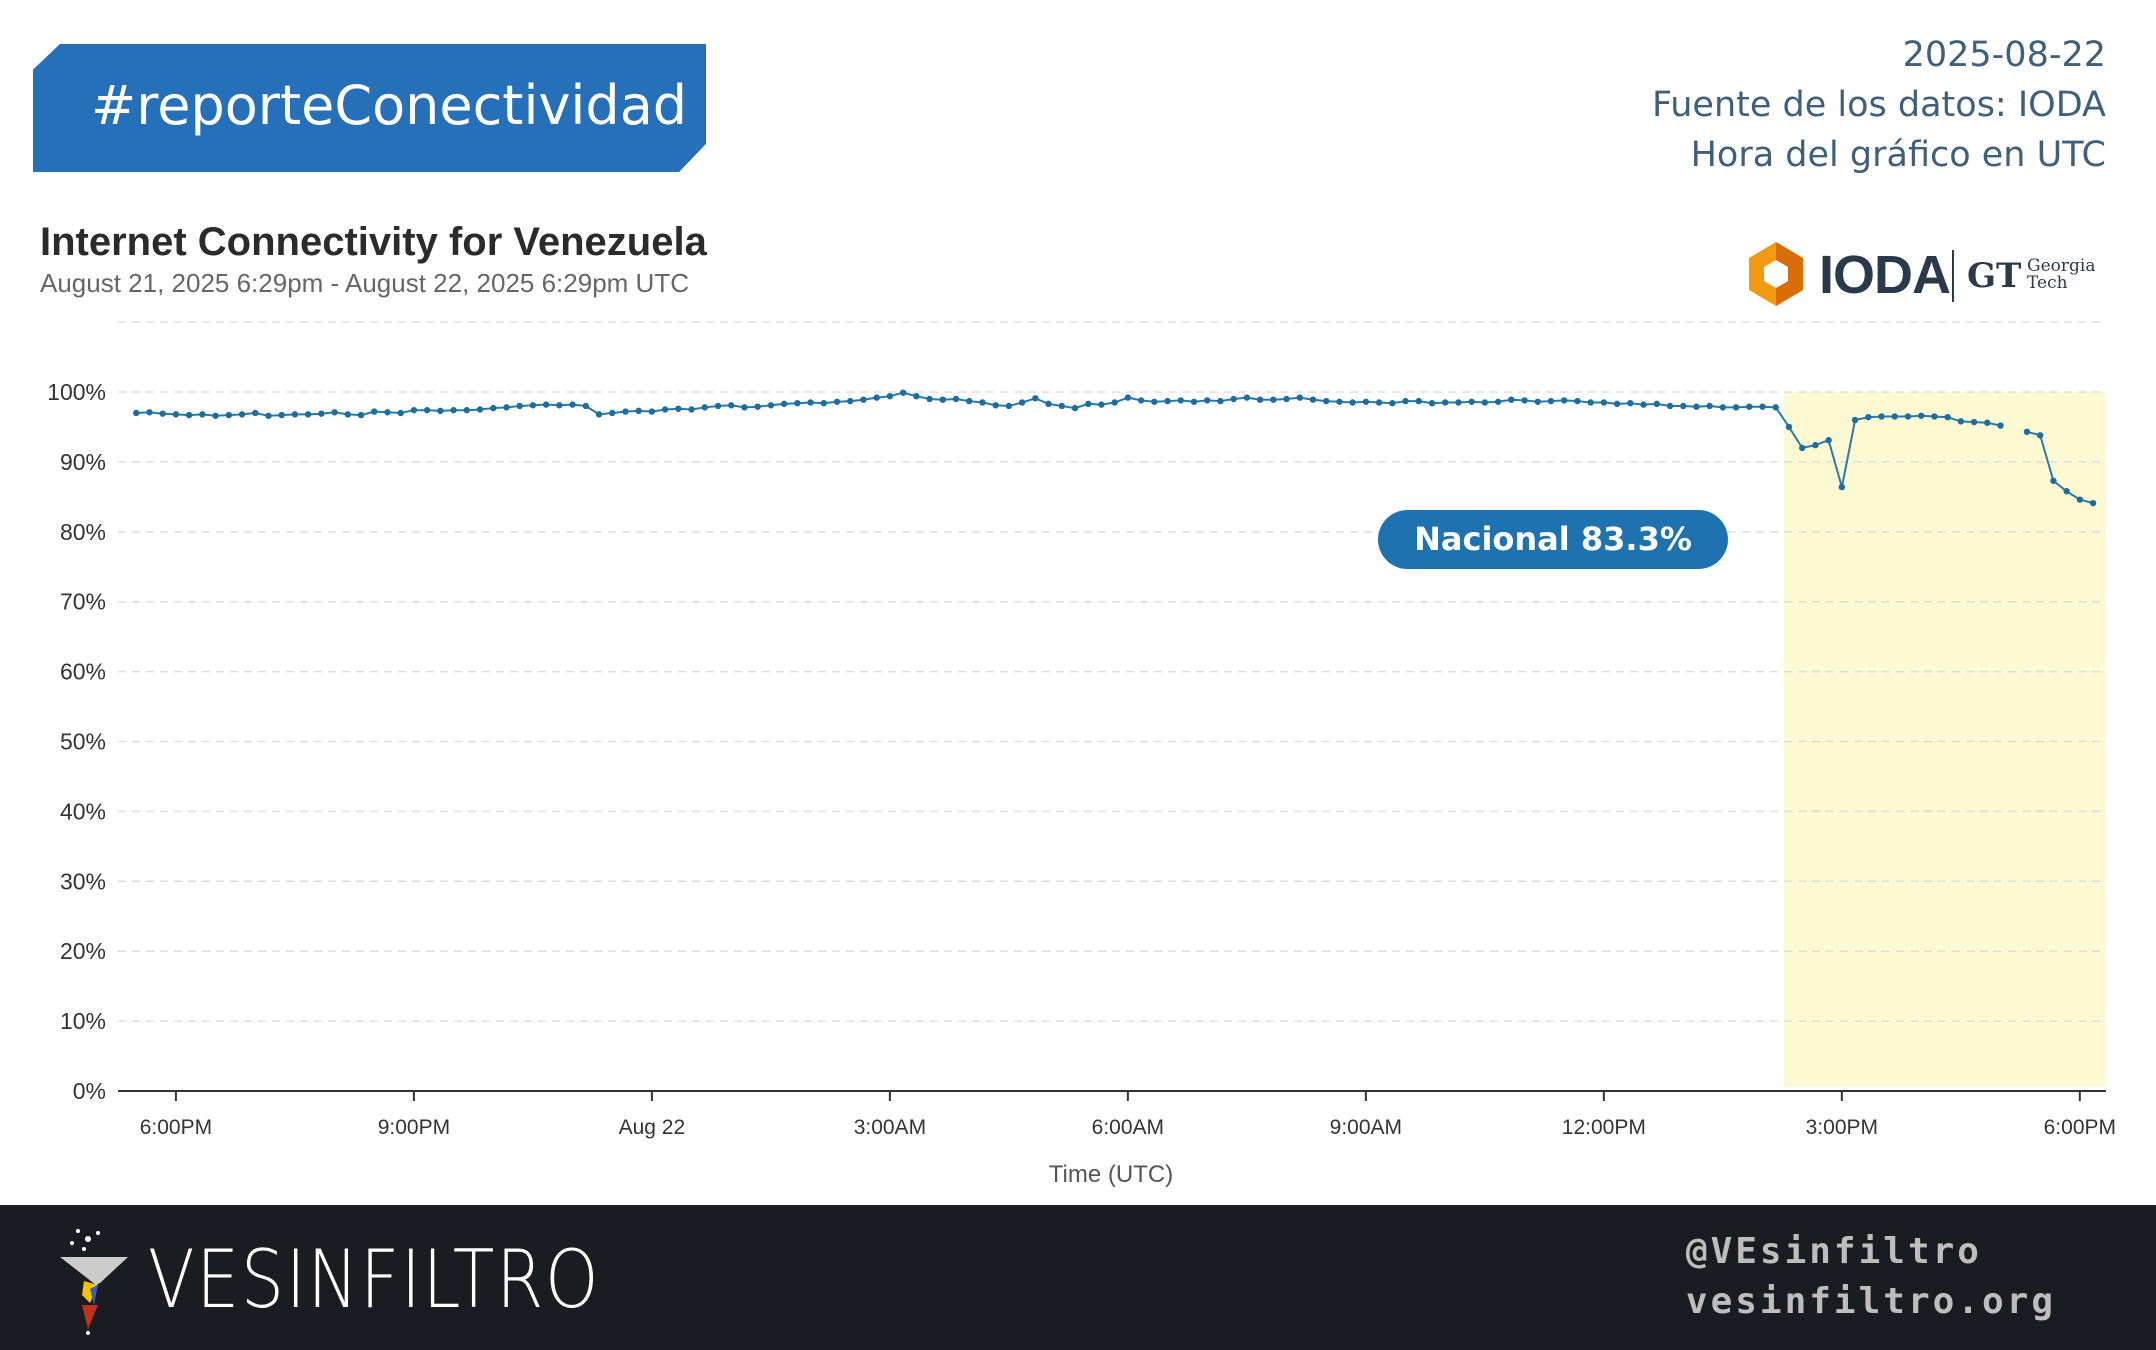  I want to click on social-handles: @VEsinfiltro vesinfiltro.org, so click(1871, 1277).